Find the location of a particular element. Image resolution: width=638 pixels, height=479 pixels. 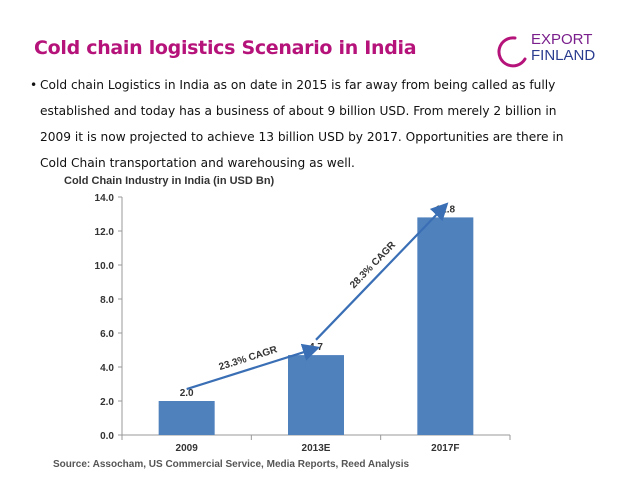

y-tick-label: 12.0 is located at coordinates (105, 232).